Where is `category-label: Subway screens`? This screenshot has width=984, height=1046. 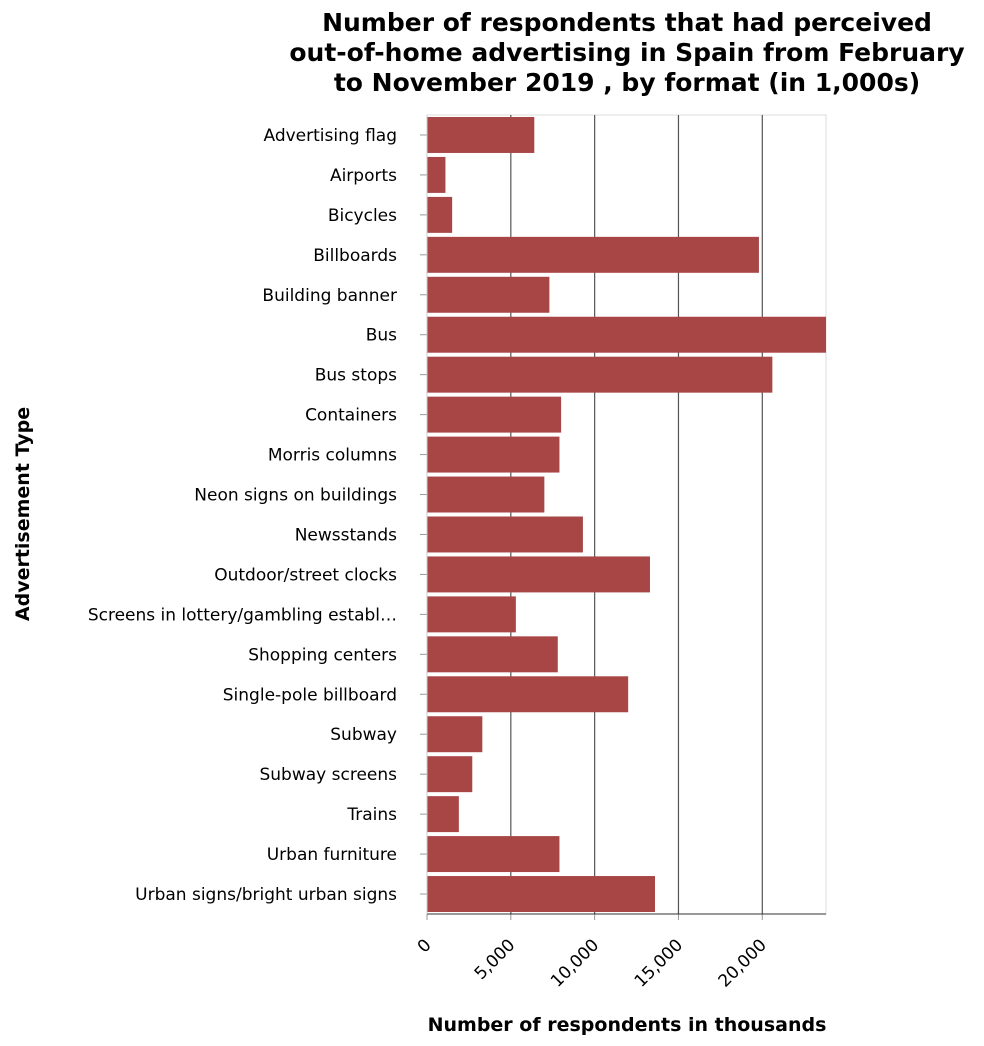 category-label: Subway screens is located at coordinates (328, 775).